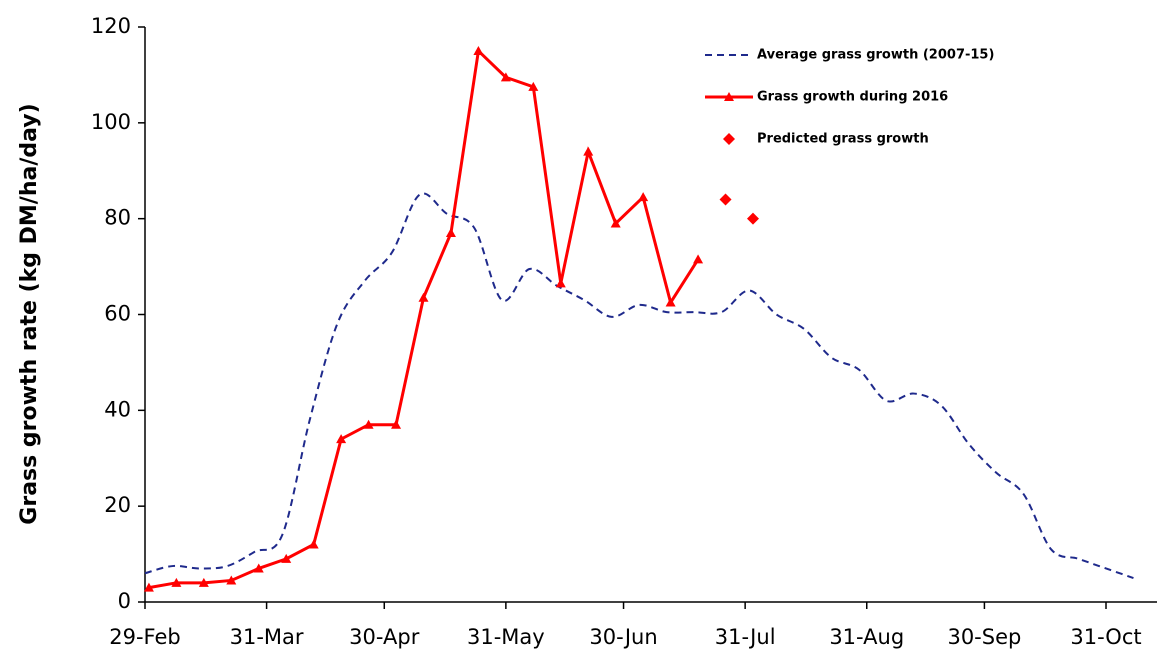  Describe the element at coordinates (843, 139) in the screenshot. I see `legend-label: Predicted grass growth` at that location.